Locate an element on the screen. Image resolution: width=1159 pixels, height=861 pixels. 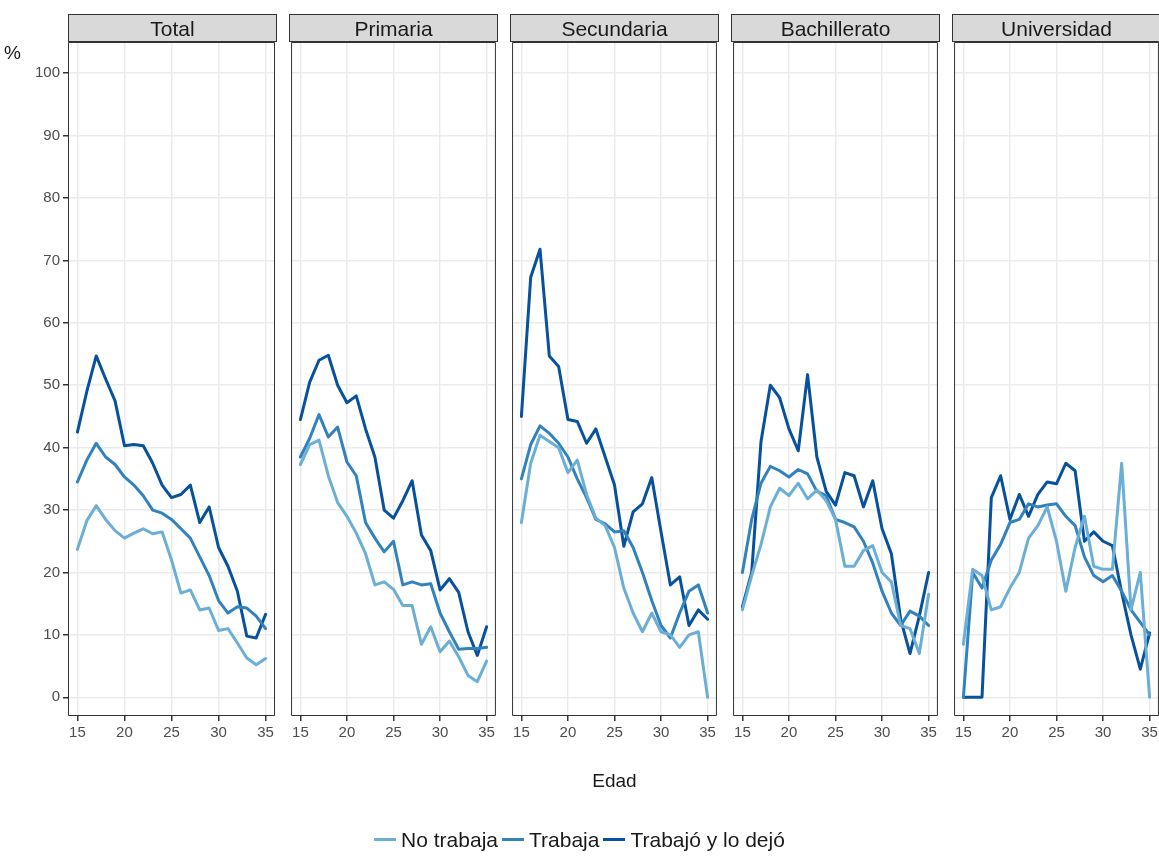
chart-title: Bachillerato is located at coordinates (835, 28).